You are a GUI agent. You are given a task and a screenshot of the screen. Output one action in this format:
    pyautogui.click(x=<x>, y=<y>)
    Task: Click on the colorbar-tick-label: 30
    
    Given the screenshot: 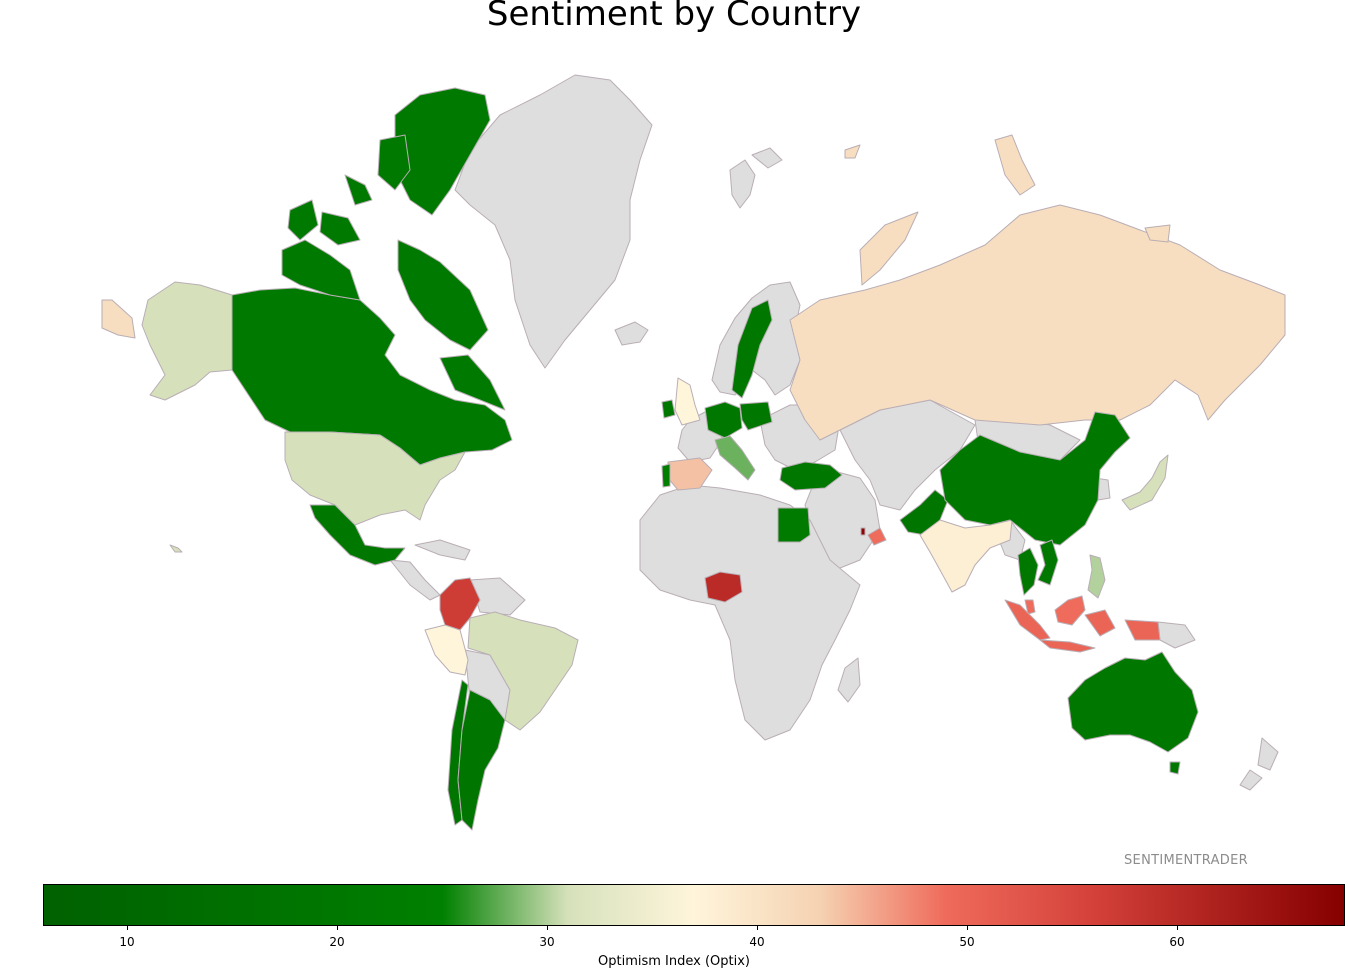 What is the action you would take?
    pyautogui.click(x=547, y=942)
    